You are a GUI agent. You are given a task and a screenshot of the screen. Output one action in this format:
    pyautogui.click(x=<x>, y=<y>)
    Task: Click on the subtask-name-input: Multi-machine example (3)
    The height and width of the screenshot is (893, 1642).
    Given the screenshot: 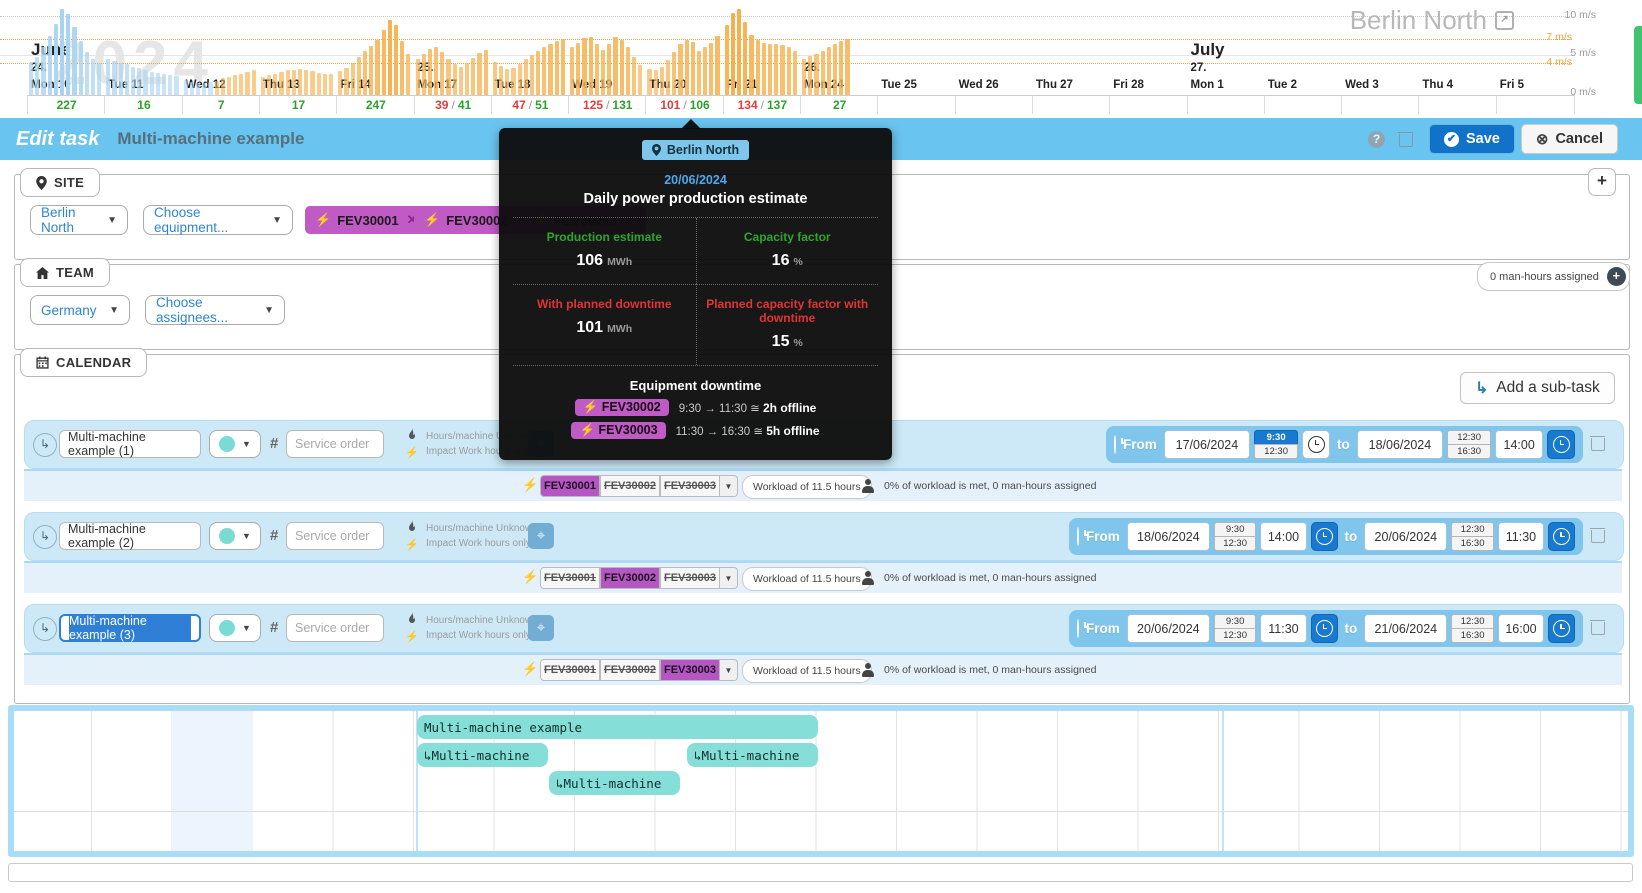 What is the action you would take?
    pyautogui.click(x=130, y=628)
    